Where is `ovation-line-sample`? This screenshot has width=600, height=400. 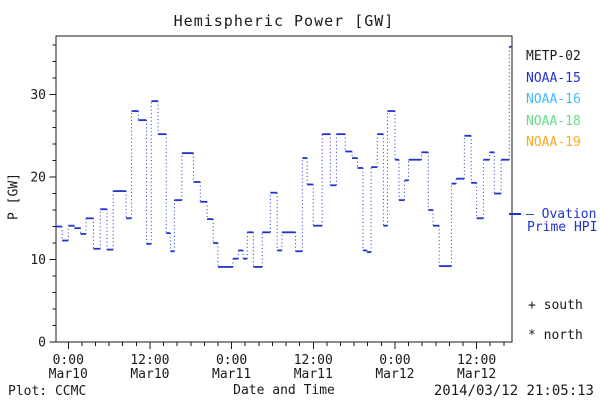
ovation-line-sample is located at coordinates (515, 214).